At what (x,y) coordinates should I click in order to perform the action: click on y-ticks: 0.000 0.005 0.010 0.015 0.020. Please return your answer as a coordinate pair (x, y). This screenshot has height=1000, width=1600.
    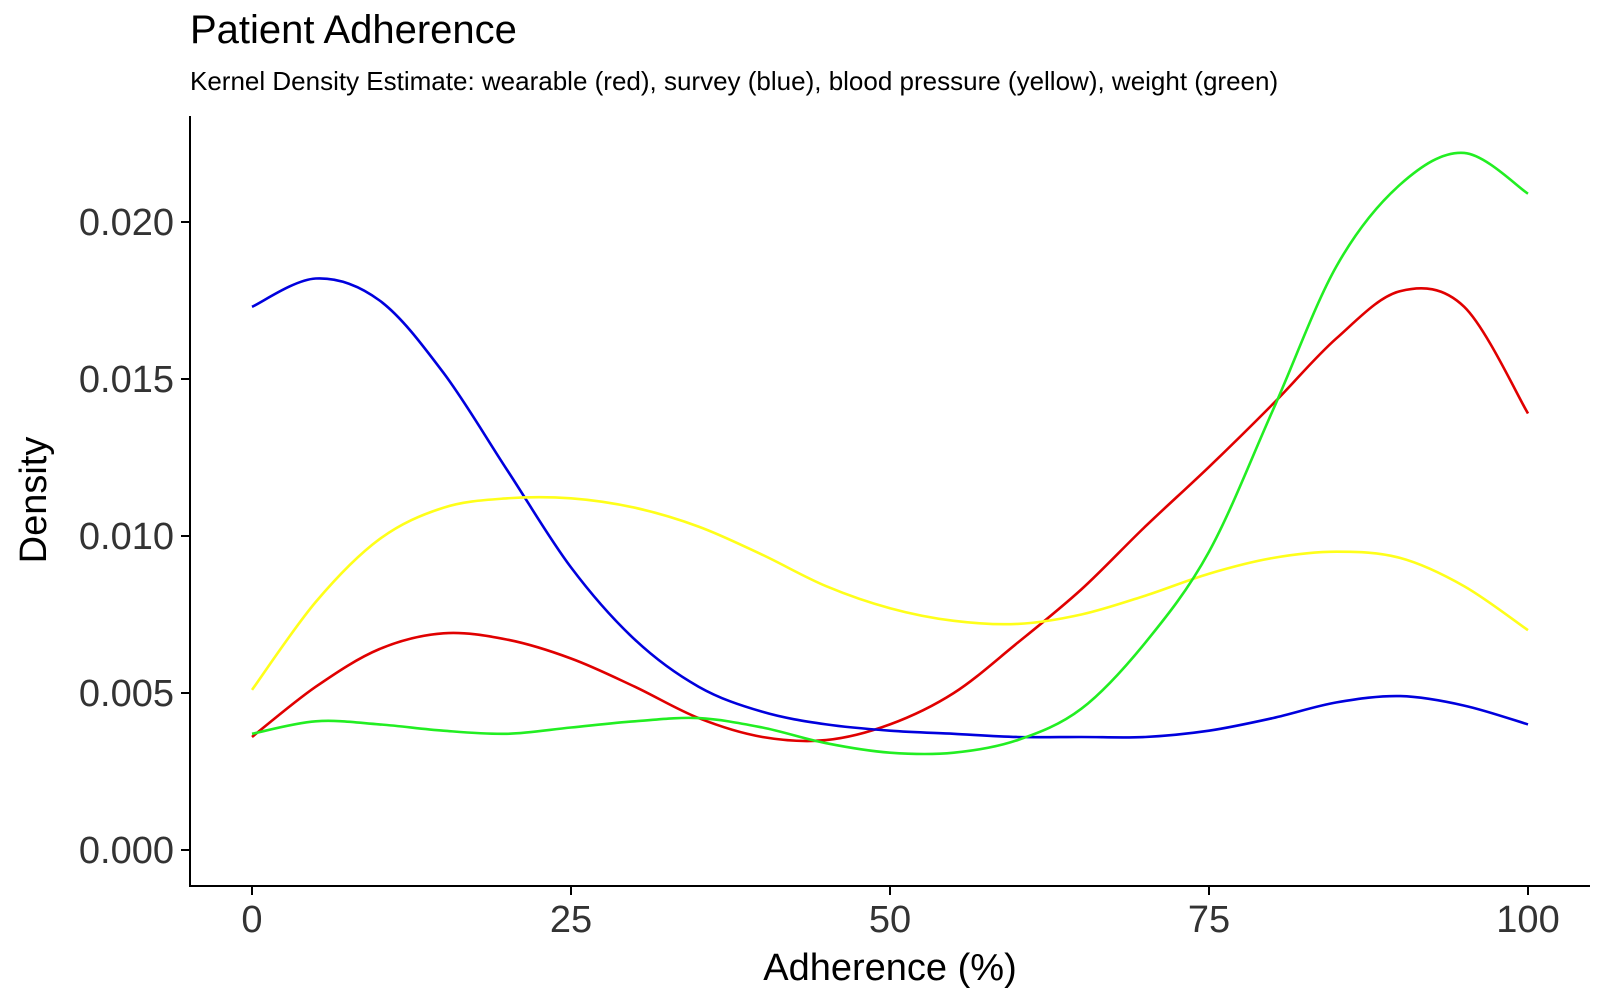
    Looking at the image, I should click on (134, 537).